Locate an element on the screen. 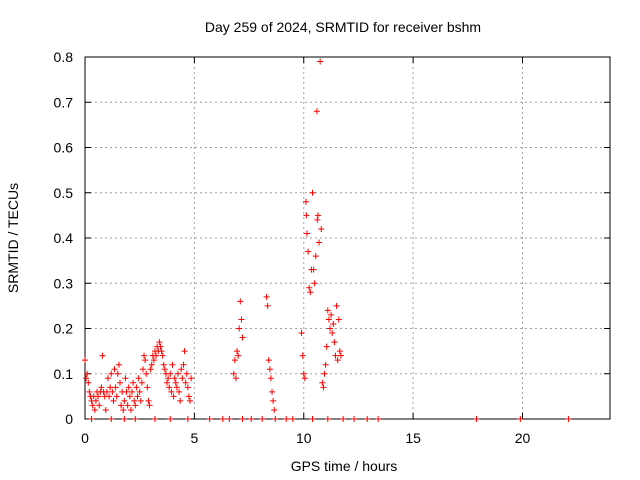 This screenshot has height=480, width=640. x-axis-label: GPS time / hours is located at coordinates (344, 466).